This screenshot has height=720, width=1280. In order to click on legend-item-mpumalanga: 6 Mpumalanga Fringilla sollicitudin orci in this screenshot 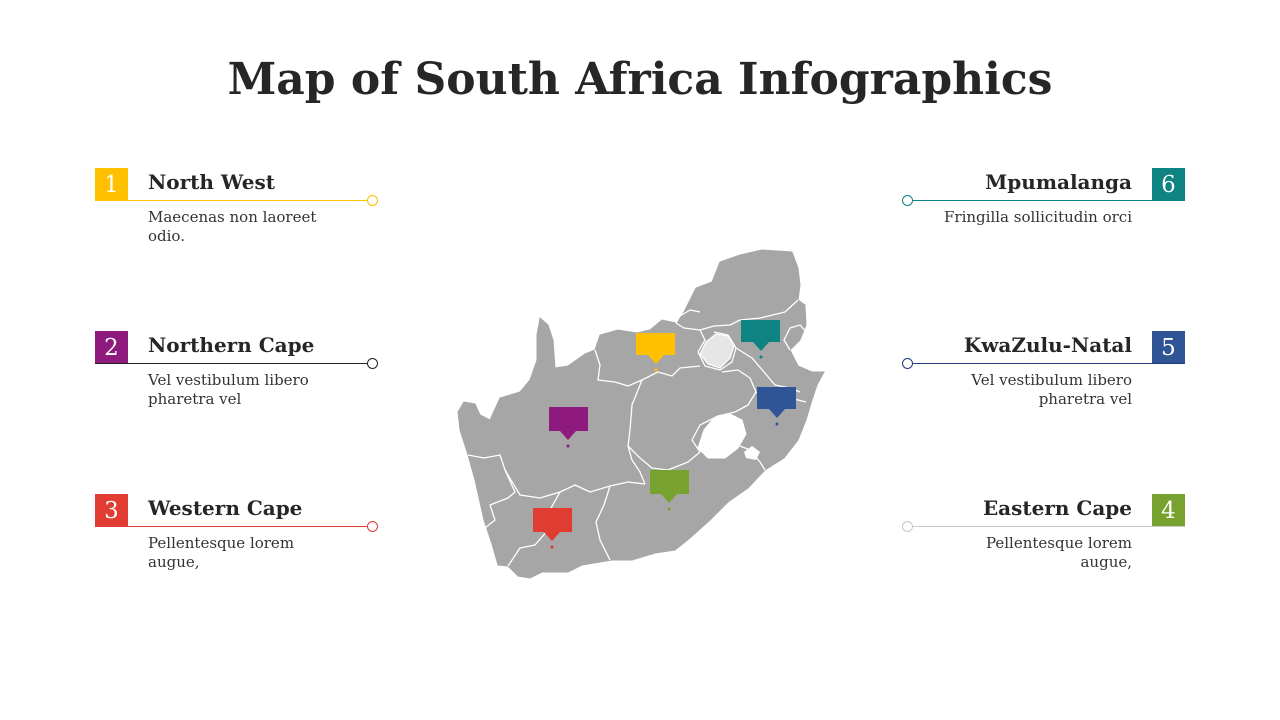, I will do `click(1040, 208)`.